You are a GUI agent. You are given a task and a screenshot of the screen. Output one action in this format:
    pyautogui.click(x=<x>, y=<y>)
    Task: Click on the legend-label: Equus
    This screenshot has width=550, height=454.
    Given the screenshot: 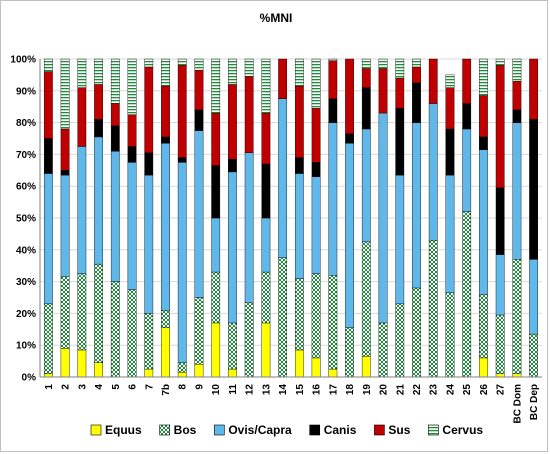 What is the action you would take?
    pyautogui.click(x=123, y=430)
    